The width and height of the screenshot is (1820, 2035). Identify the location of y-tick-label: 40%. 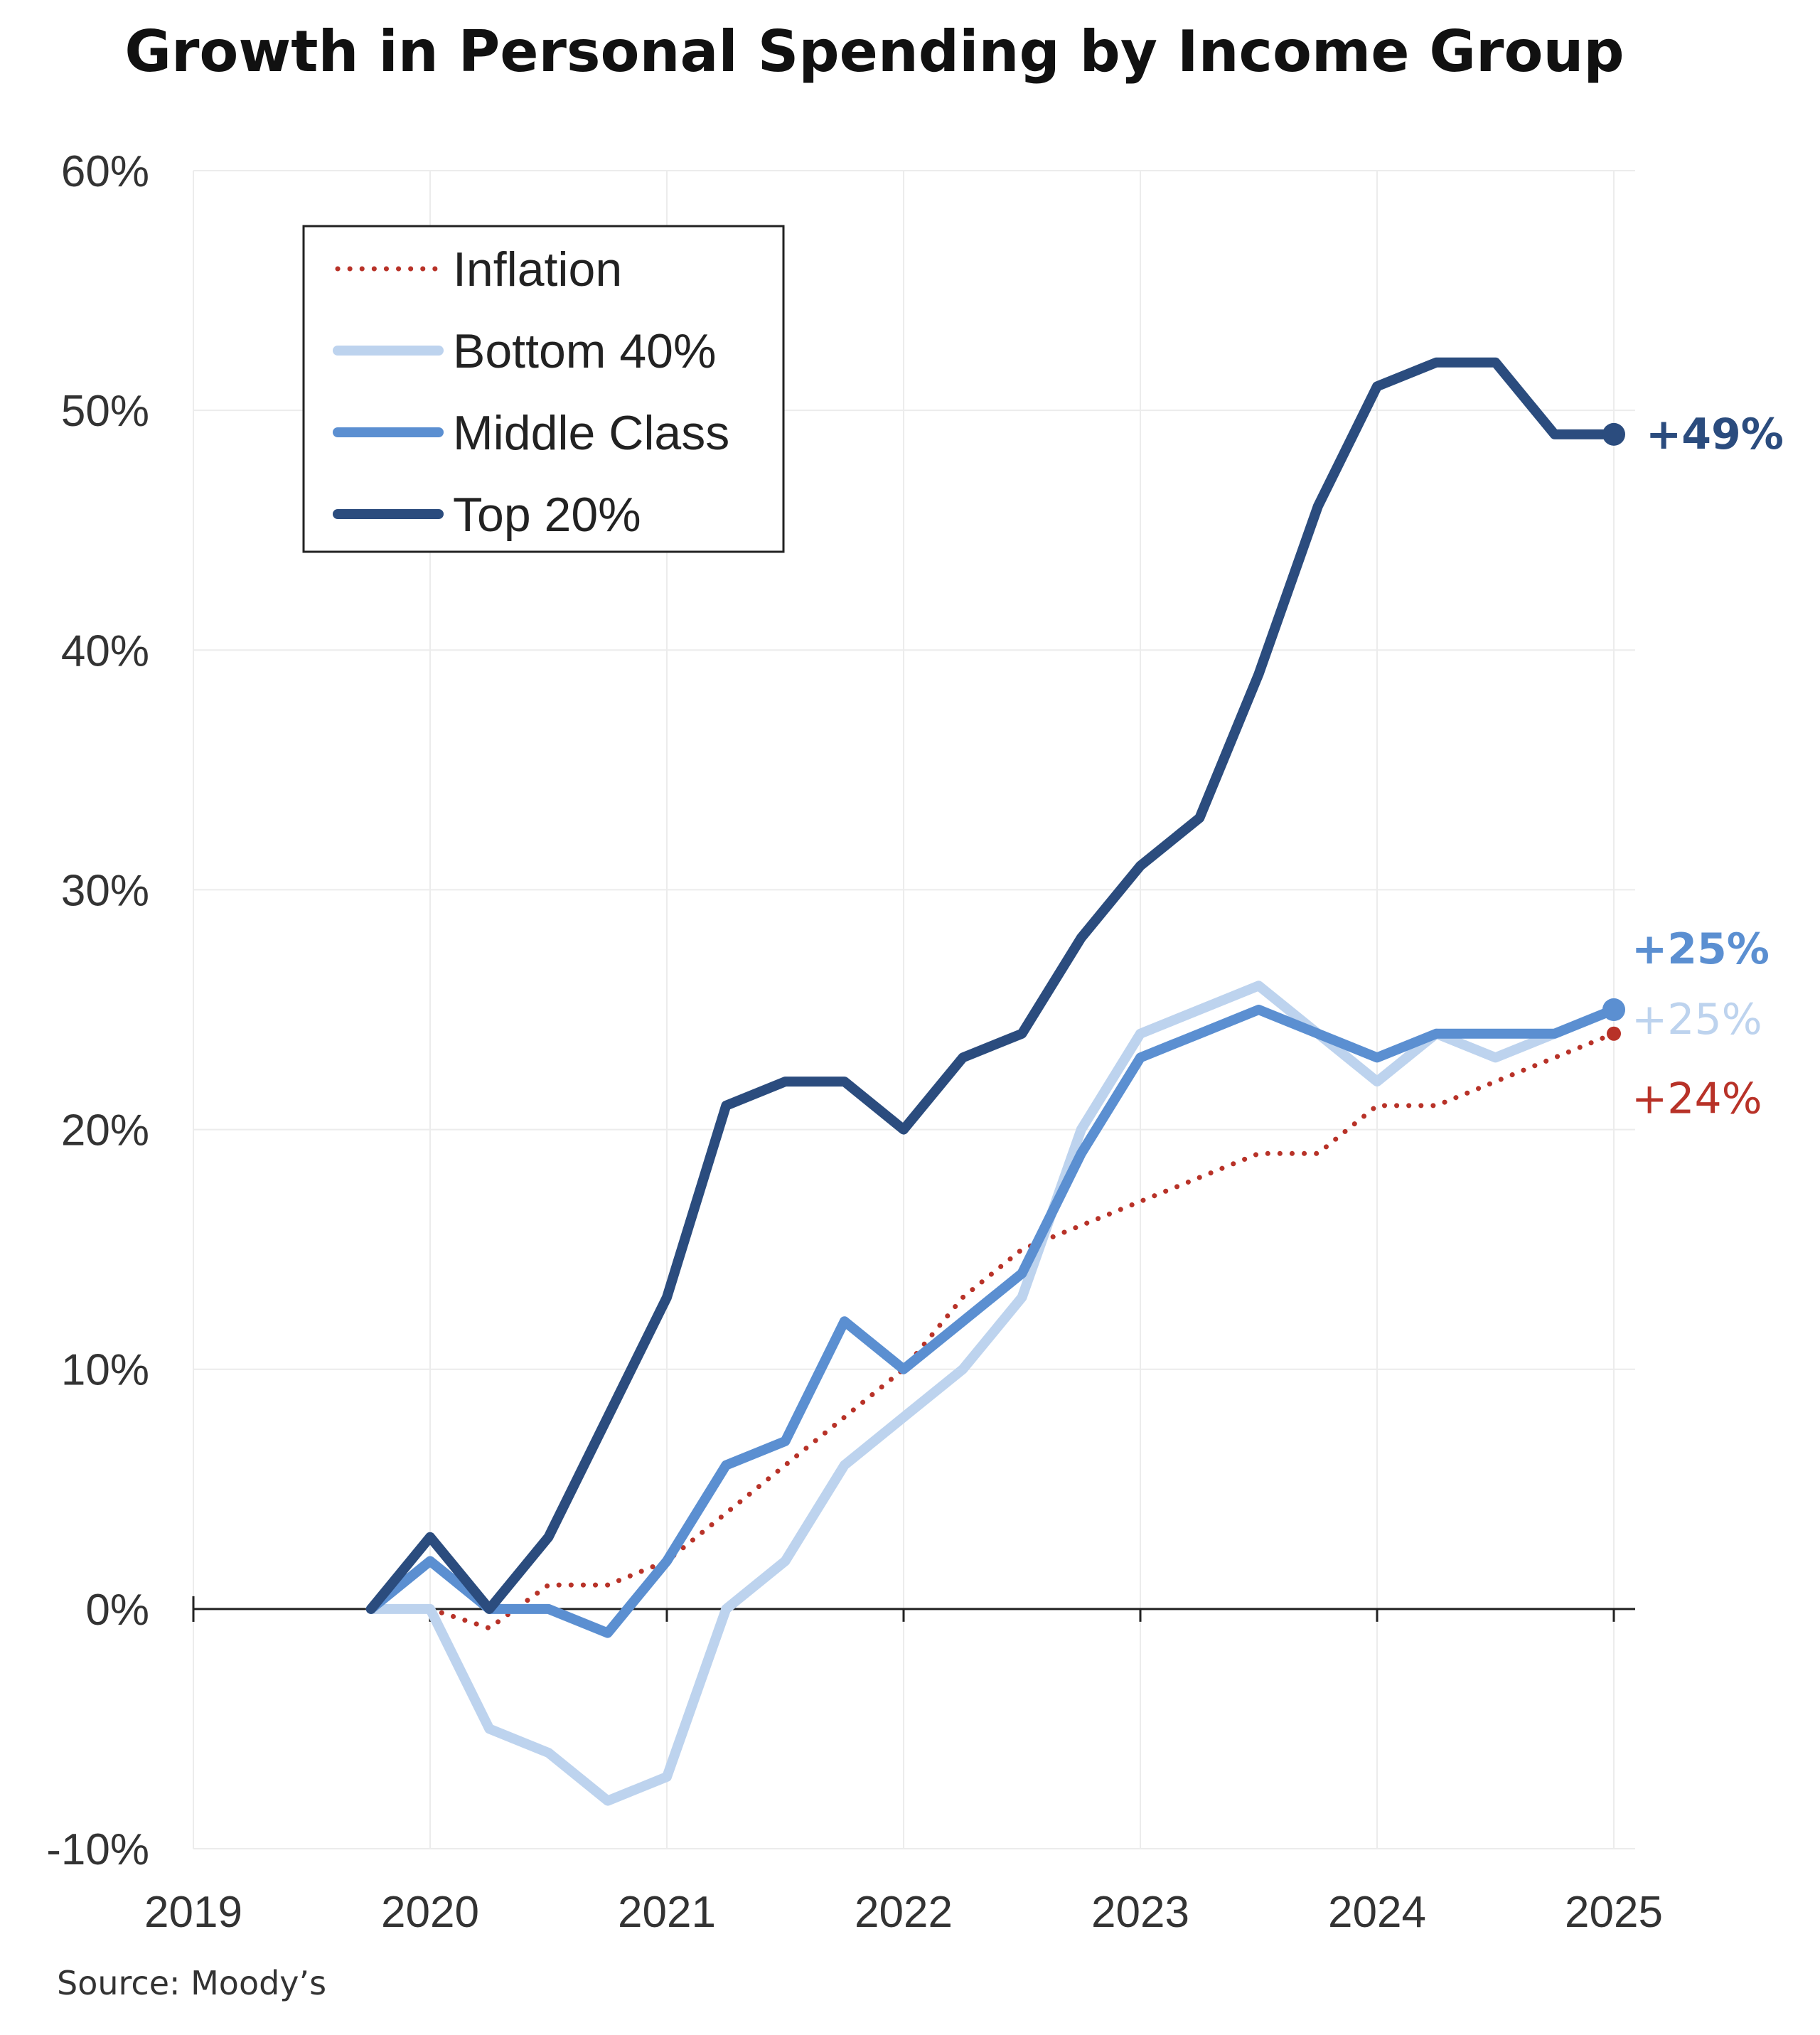
(105, 650).